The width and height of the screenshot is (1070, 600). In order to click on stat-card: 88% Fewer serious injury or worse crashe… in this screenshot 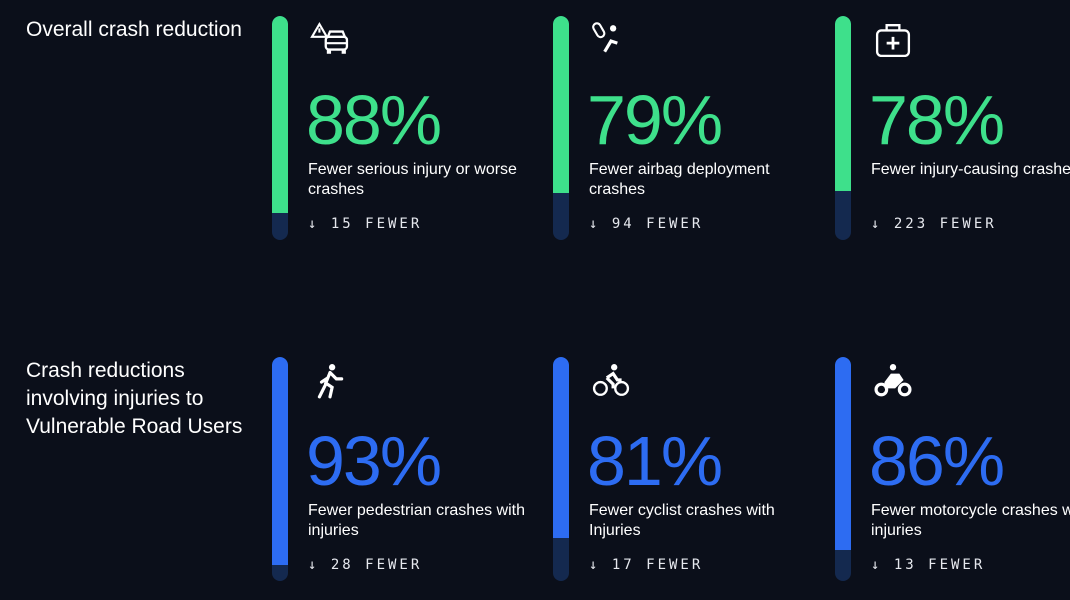, I will do `click(397, 128)`.